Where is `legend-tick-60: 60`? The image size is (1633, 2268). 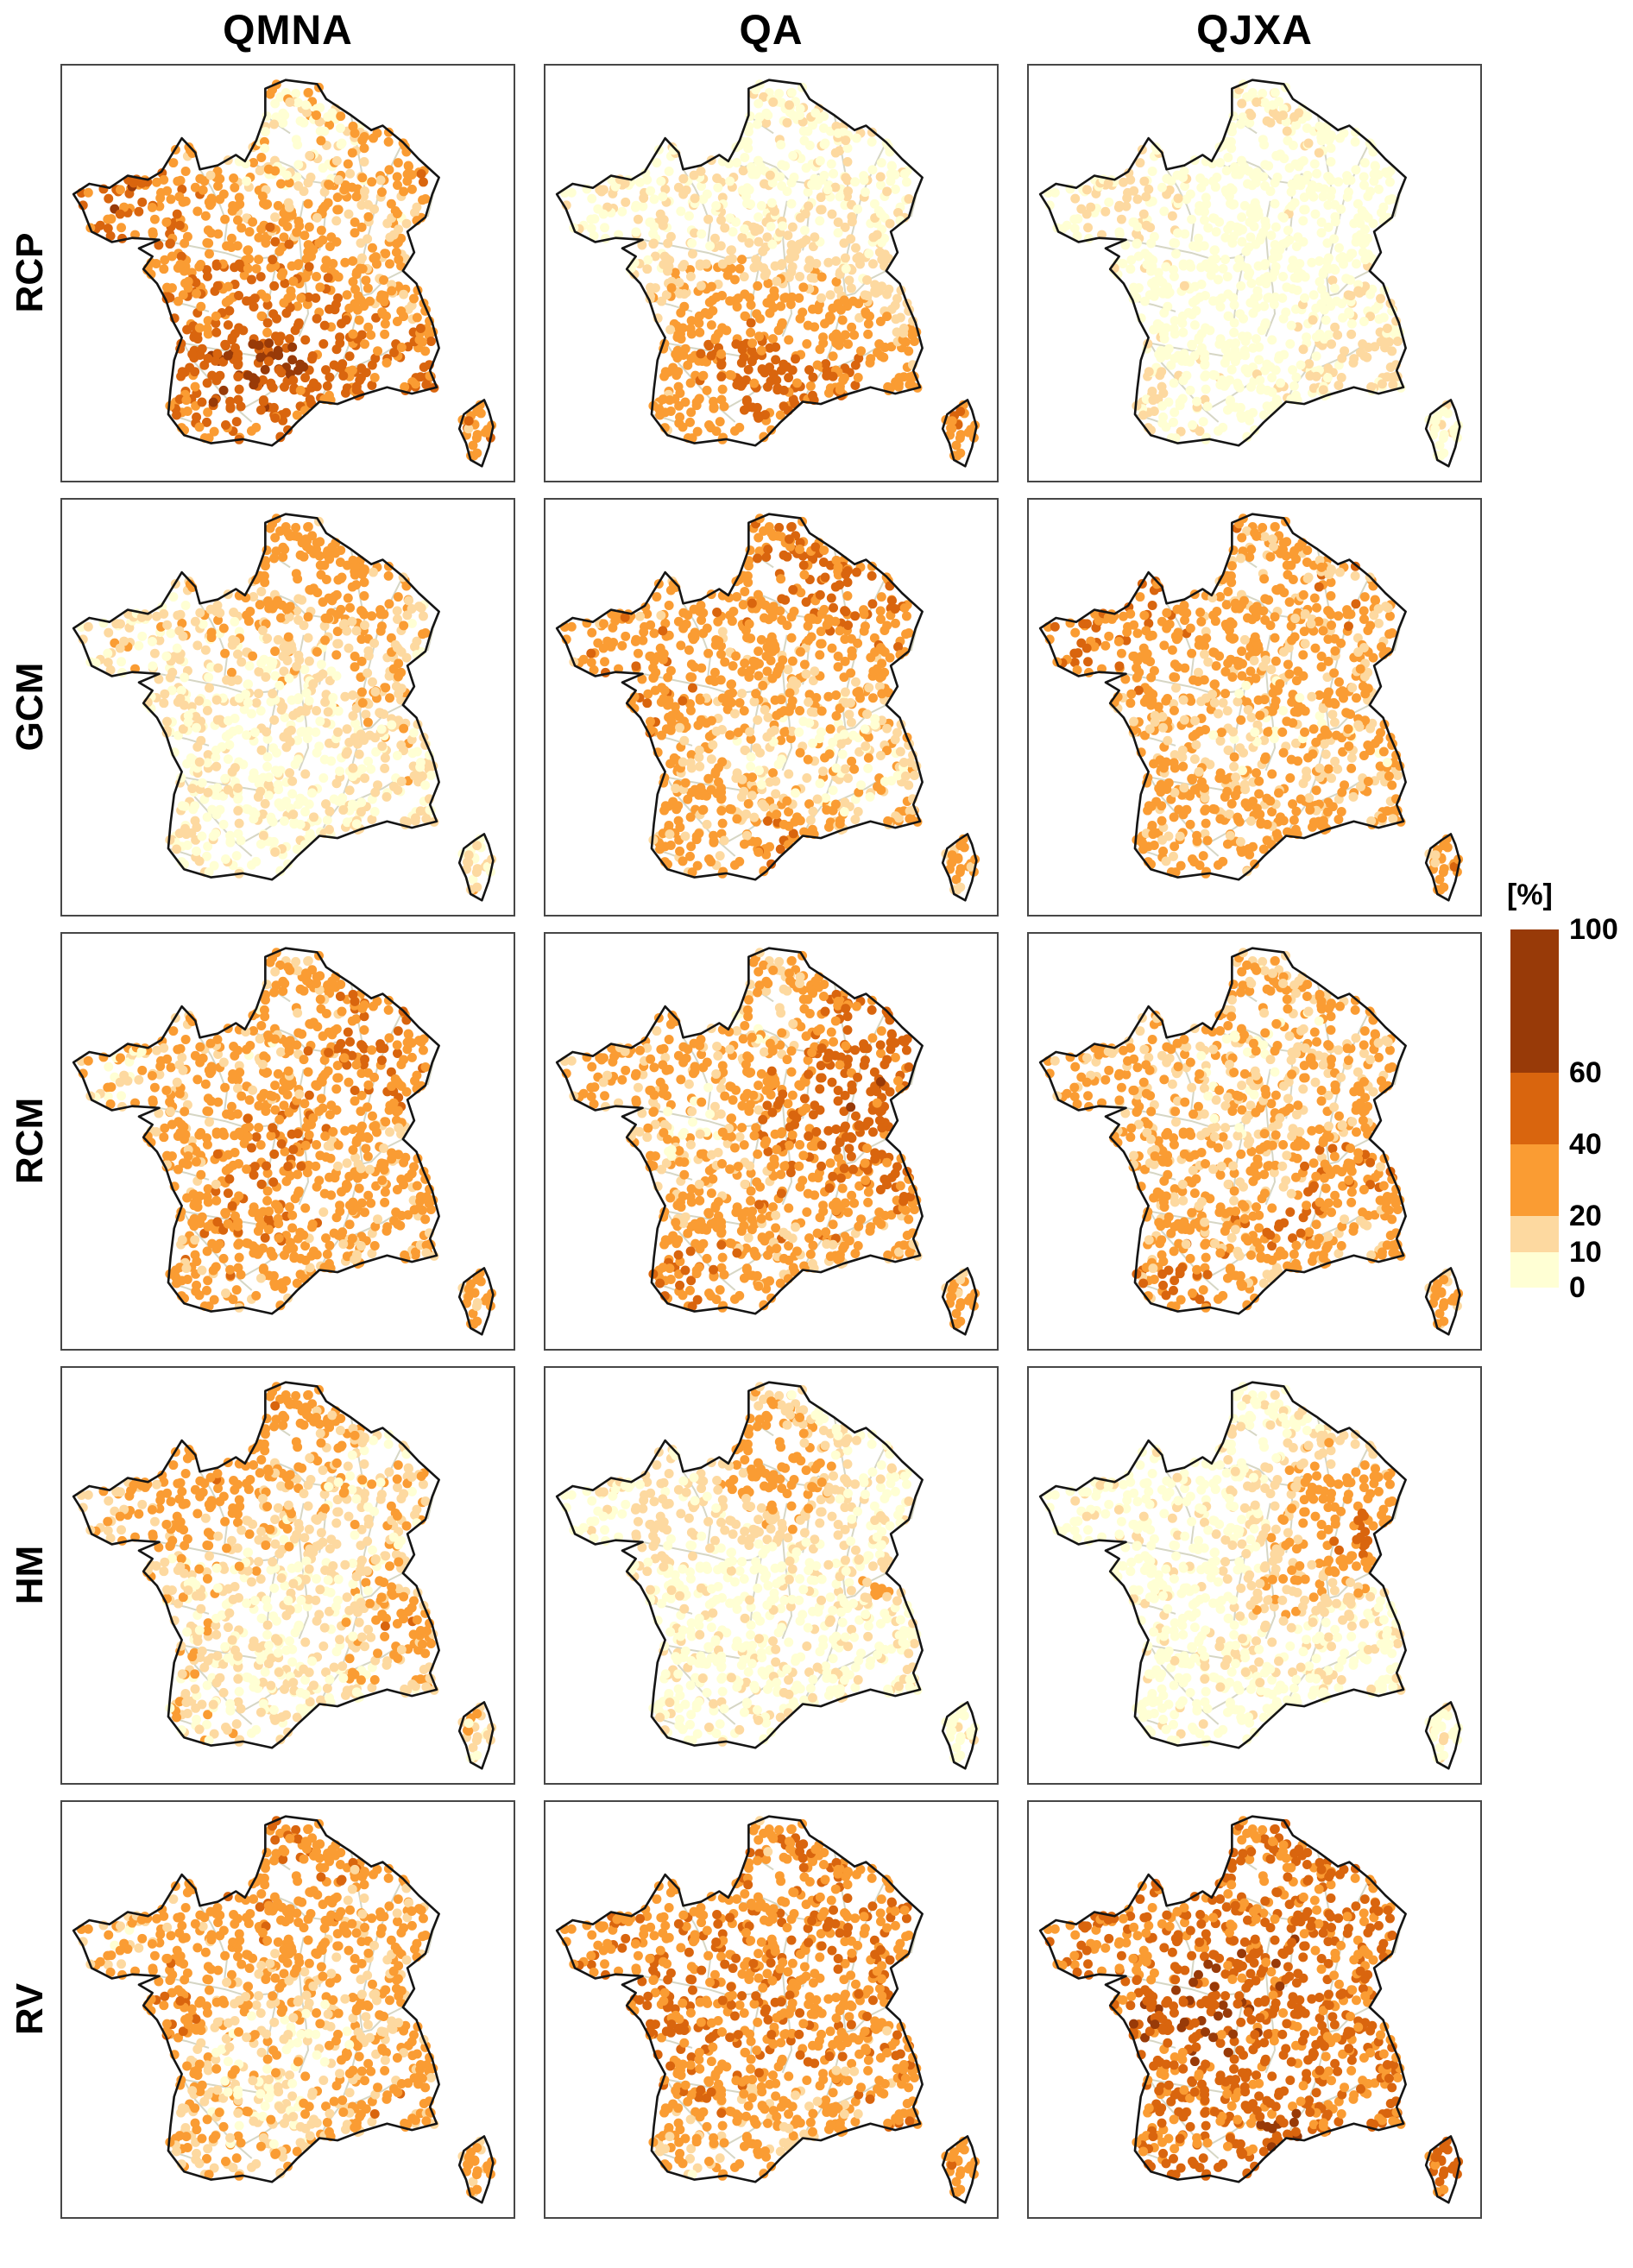
legend-tick-60: 60 is located at coordinates (1585, 1073).